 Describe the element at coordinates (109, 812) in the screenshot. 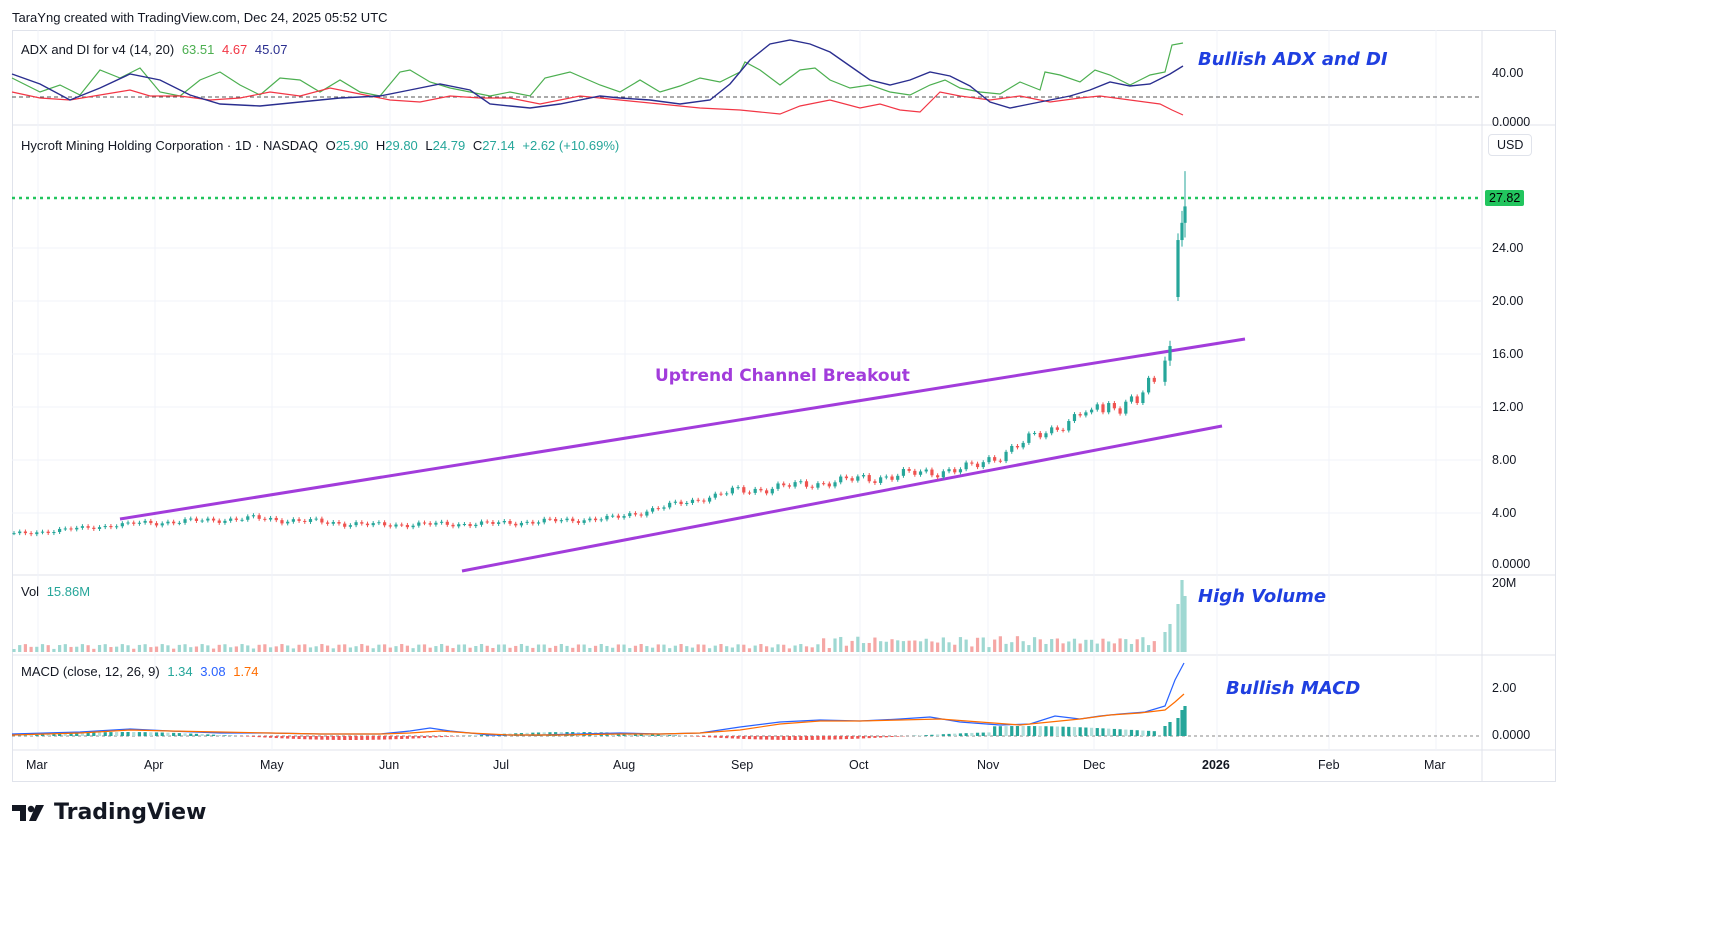

I see `tradingview-logo: TradingView` at that location.